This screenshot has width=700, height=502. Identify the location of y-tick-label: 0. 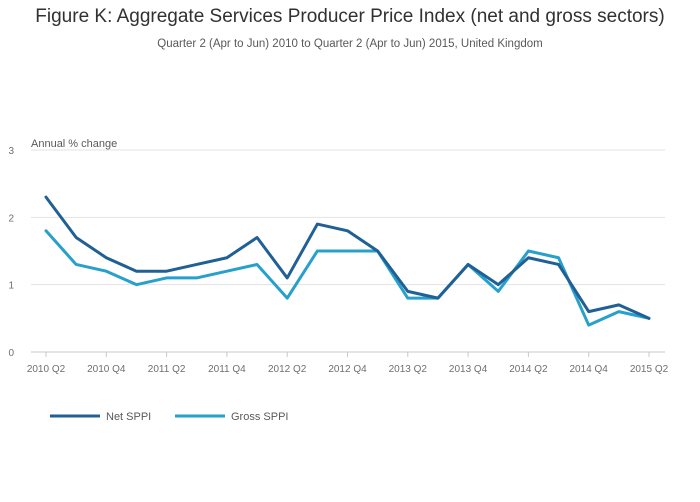
(11, 353).